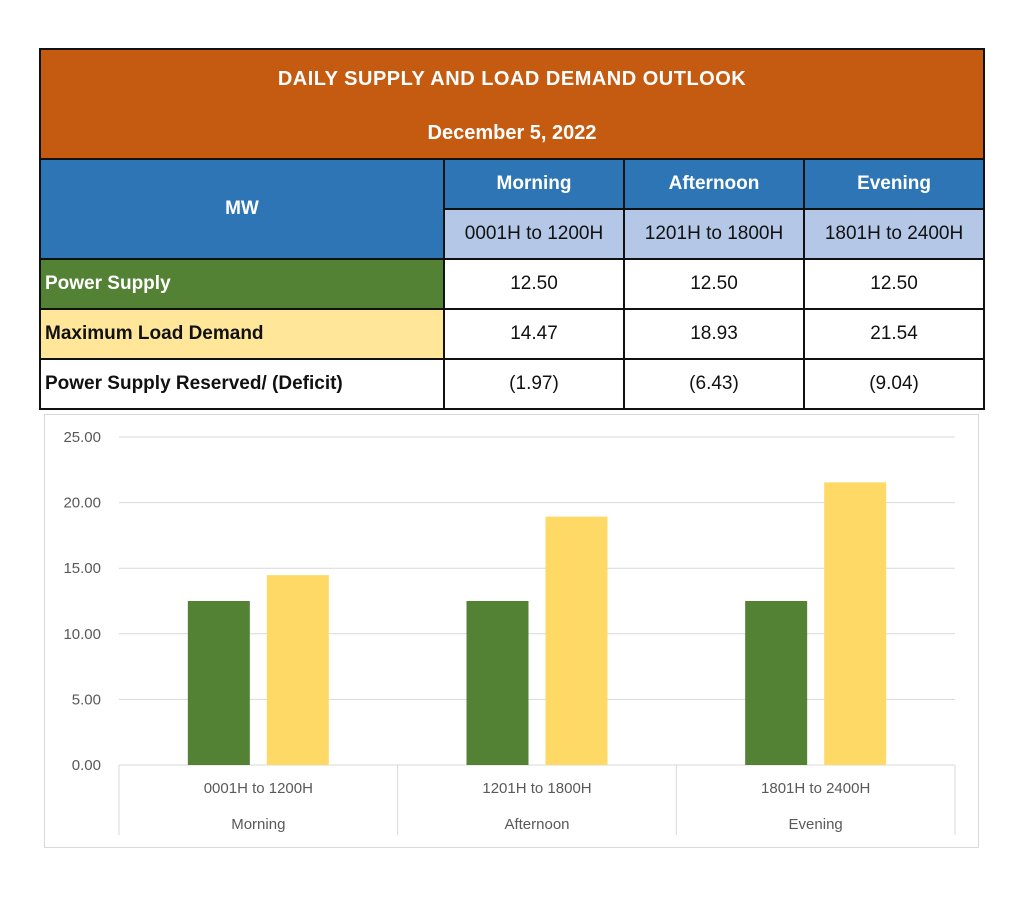 The height and width of the screenshot is (904, 1024). Describe the element at coordinates (82, 437) in the screenshot. I see `y-tick-label: 25.00` at that location.